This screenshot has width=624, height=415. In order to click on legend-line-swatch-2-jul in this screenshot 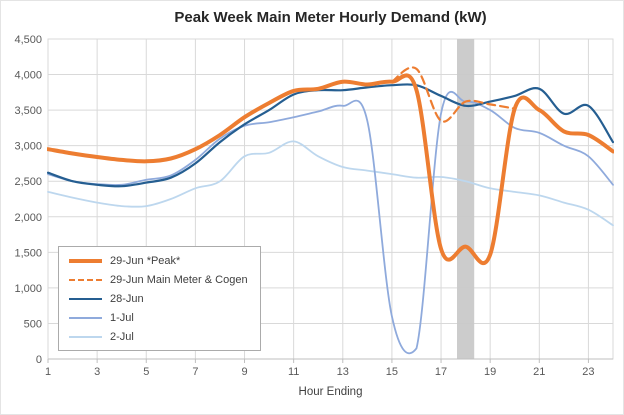, I will do `click(85, 336)`.